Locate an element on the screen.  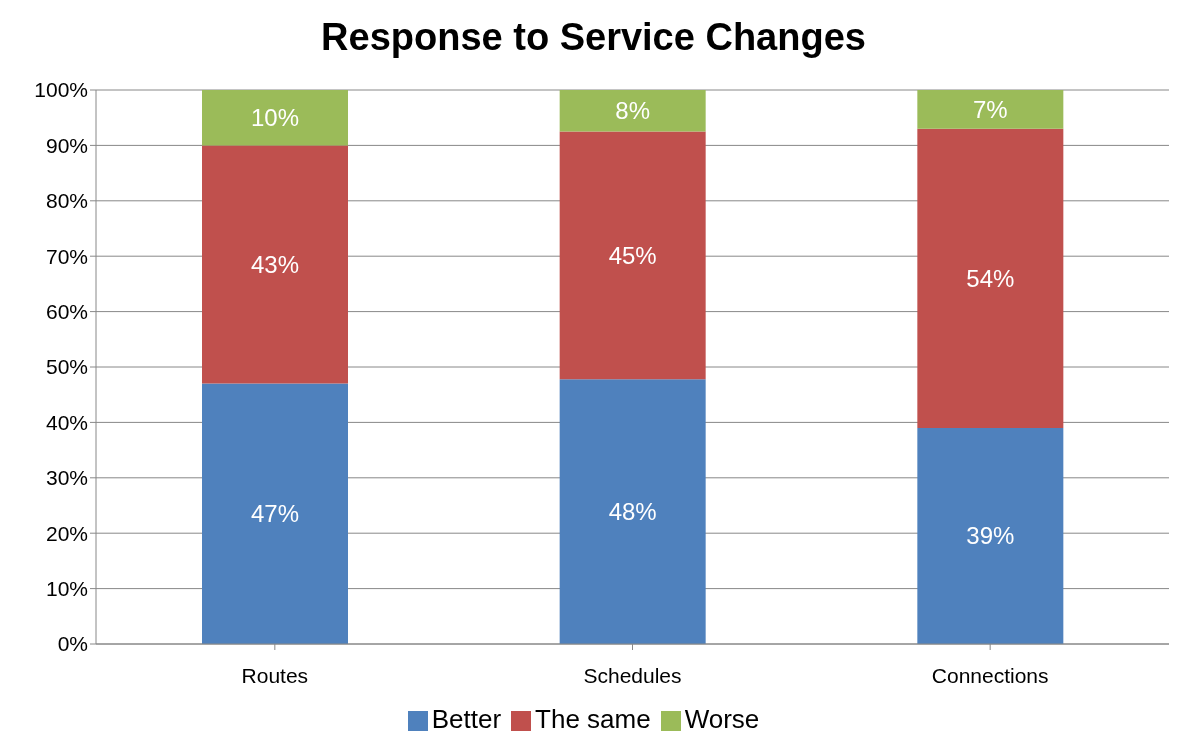
data-label: 39% is located at coordinates (990, 536).